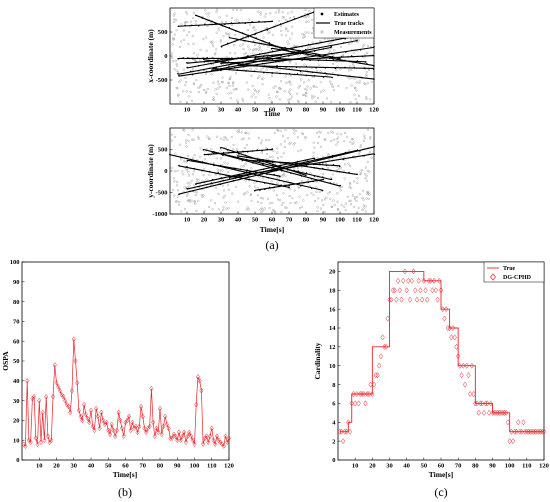 This screenshot has width=550, height=502. What do you see at coordinates (349, 24) in the screenshot?
I see `legend-true-tracks-label: True tracks` at bounding box center [349, 24].